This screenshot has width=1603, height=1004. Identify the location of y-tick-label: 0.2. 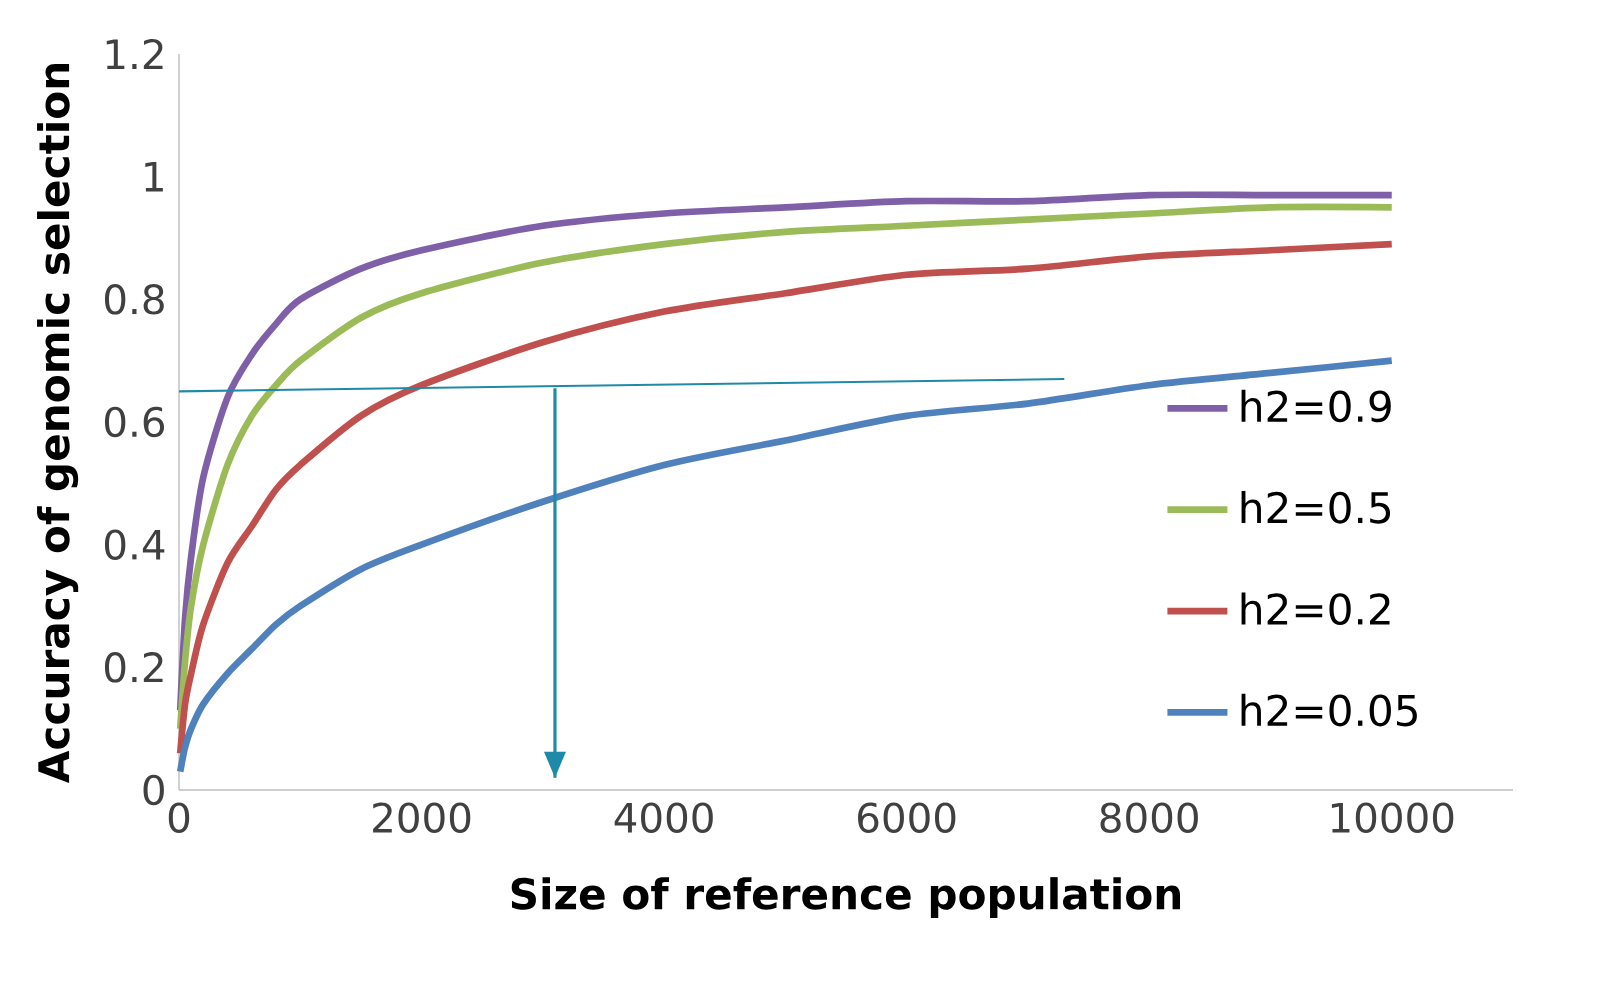
(133, 667).